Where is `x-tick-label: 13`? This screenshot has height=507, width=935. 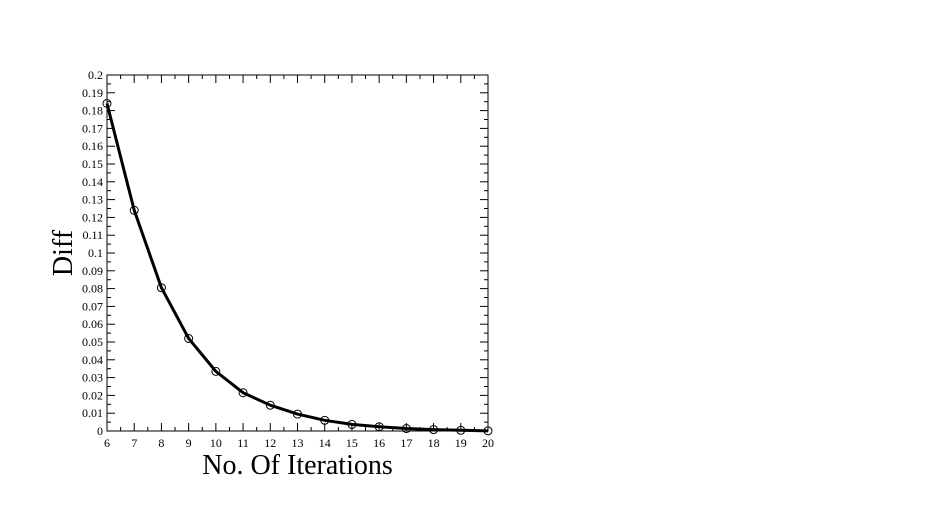
x-tick-label: 13 is located at coordinates (298, 443).